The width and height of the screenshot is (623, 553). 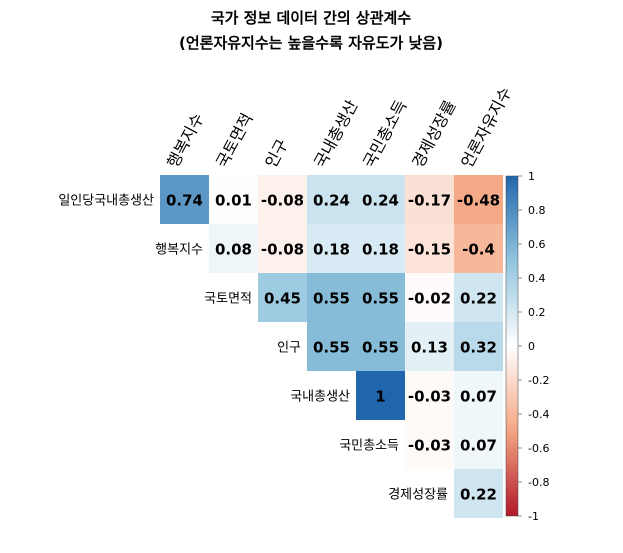 I want to click on row-label: 일인당국내총생산, so click(x=106, y=201).